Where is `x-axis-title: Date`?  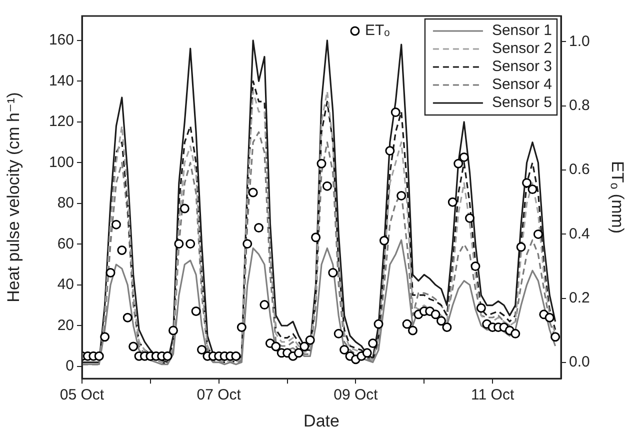
x-axis-title: Date is located at coordinates (322, 420).